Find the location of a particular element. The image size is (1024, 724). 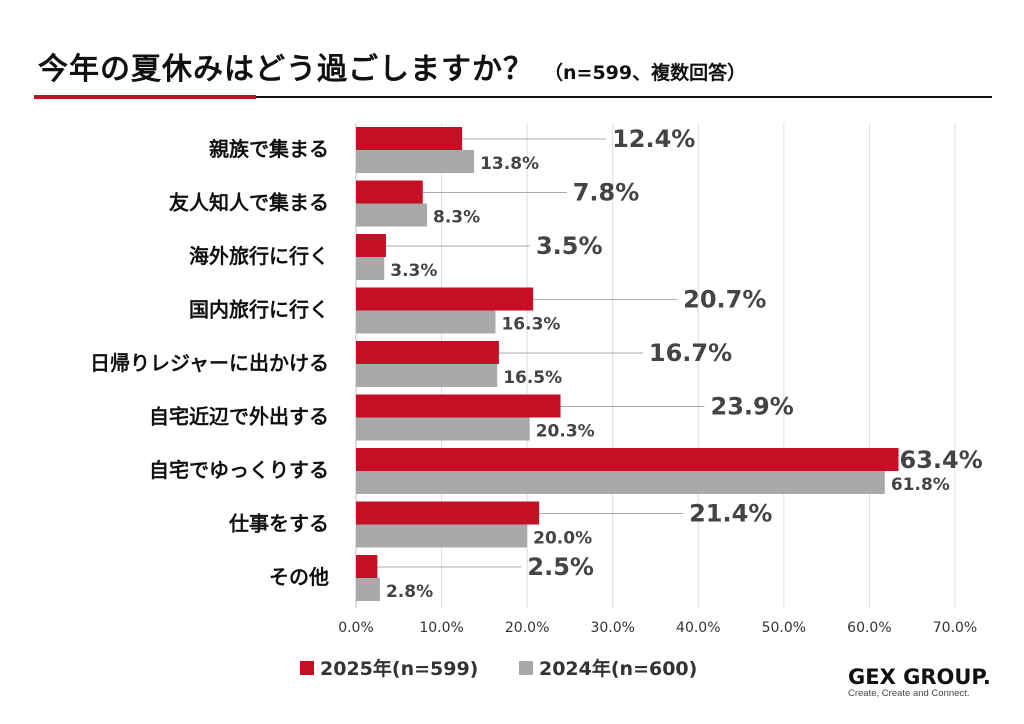

value-label-2025: 7.8% is located at coordinates (606, 193).